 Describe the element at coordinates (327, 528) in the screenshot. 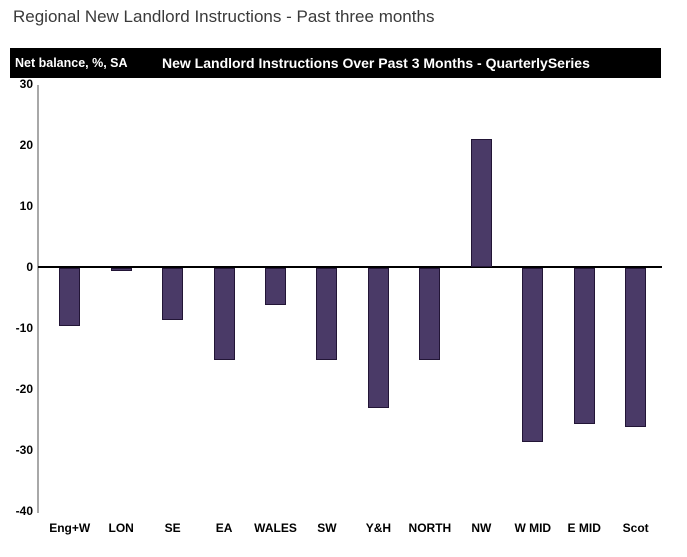

I see `x-axis-label: SW` at that location.